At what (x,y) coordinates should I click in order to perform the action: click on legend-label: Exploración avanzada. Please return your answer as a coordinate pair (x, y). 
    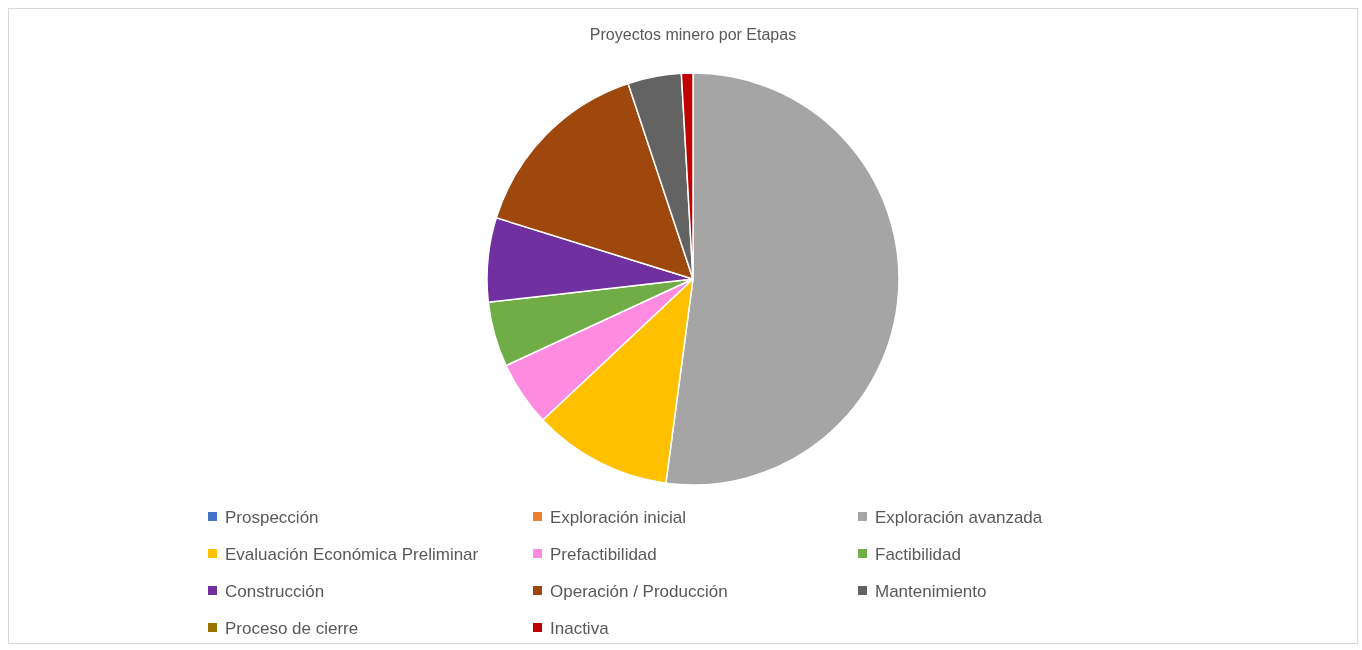
    Looking at the image, I should click on (959, 517).